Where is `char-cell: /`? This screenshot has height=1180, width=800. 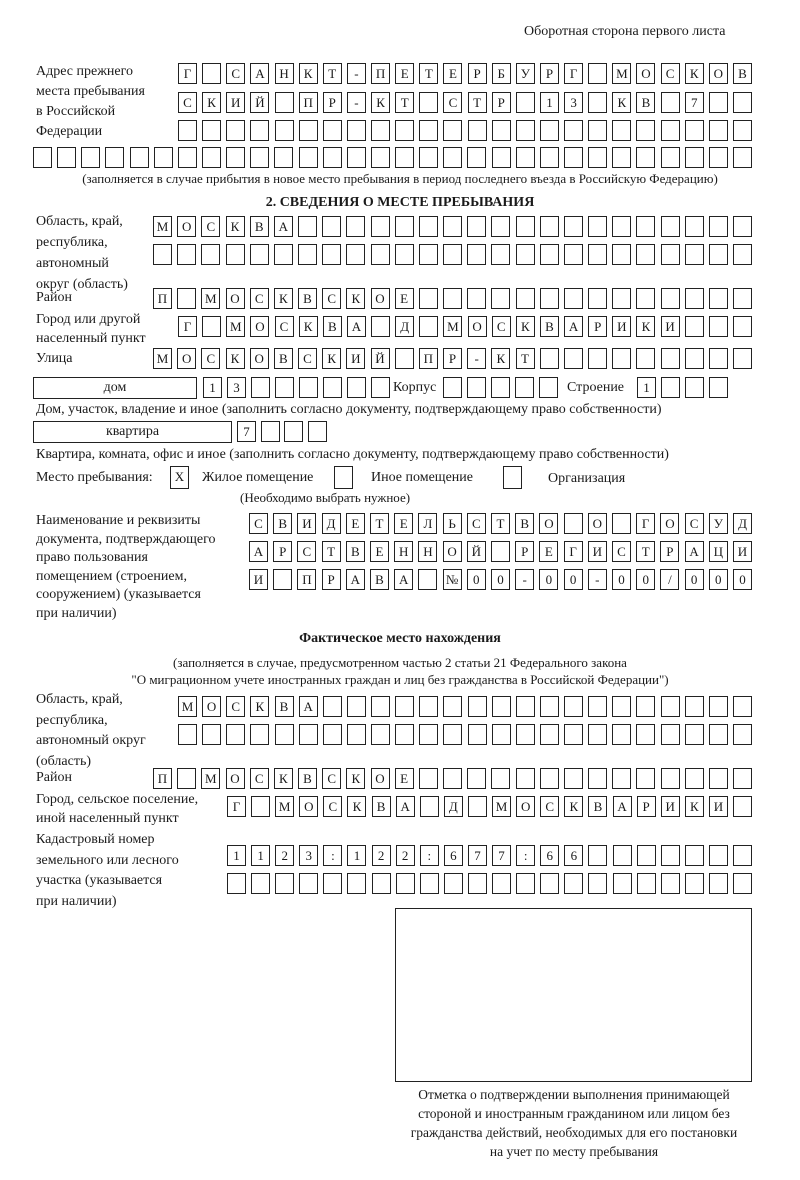
char-cell: / is located at coordinates (670, 579).